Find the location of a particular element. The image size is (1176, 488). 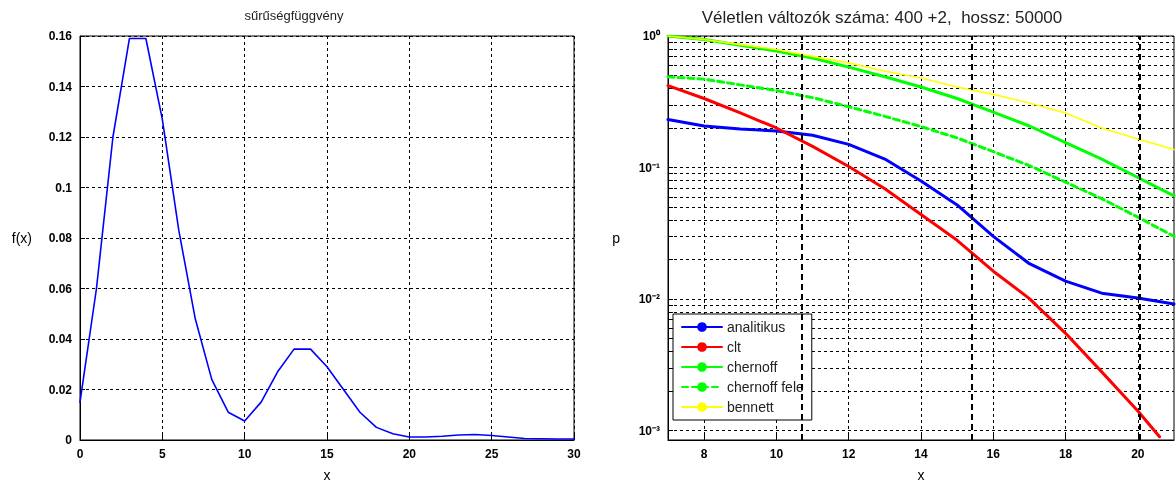

y-tick-label: 10⁻³ is located at coordinates (649, 430).